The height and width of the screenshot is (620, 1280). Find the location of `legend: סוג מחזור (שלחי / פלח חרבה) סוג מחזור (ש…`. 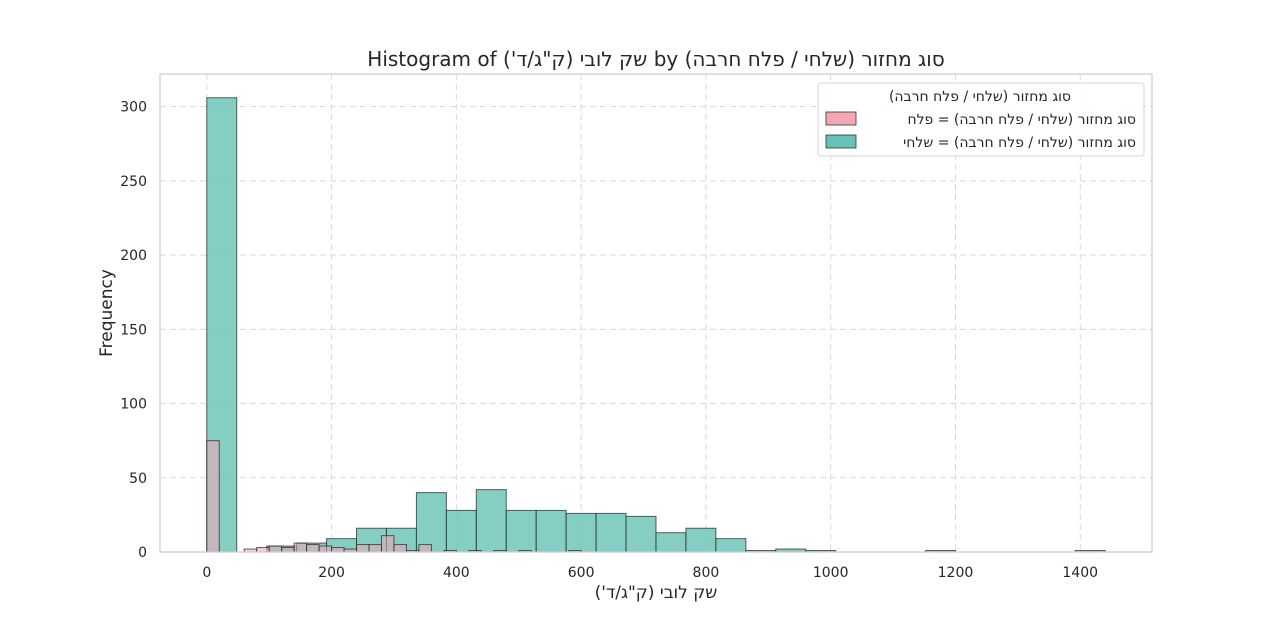

legend: סוג מחזור (שלחי / פלח חרבה) סוג מחזור (ש… is located at coordinates (981, 119).